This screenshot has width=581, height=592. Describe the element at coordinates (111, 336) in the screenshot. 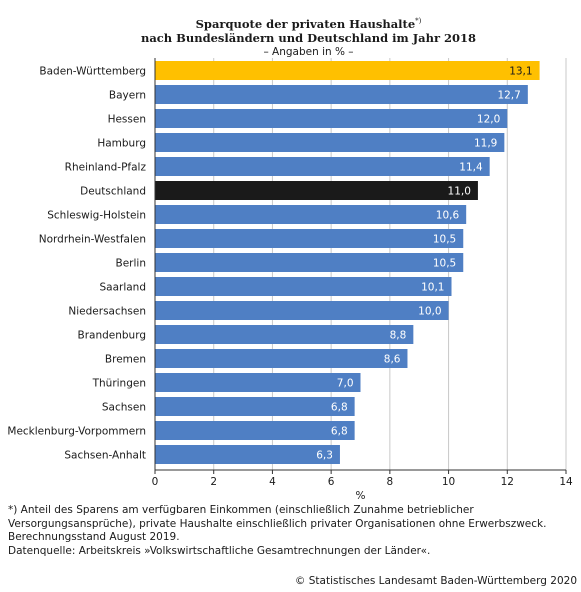

I see `category-label: Brandenburg` at that location.